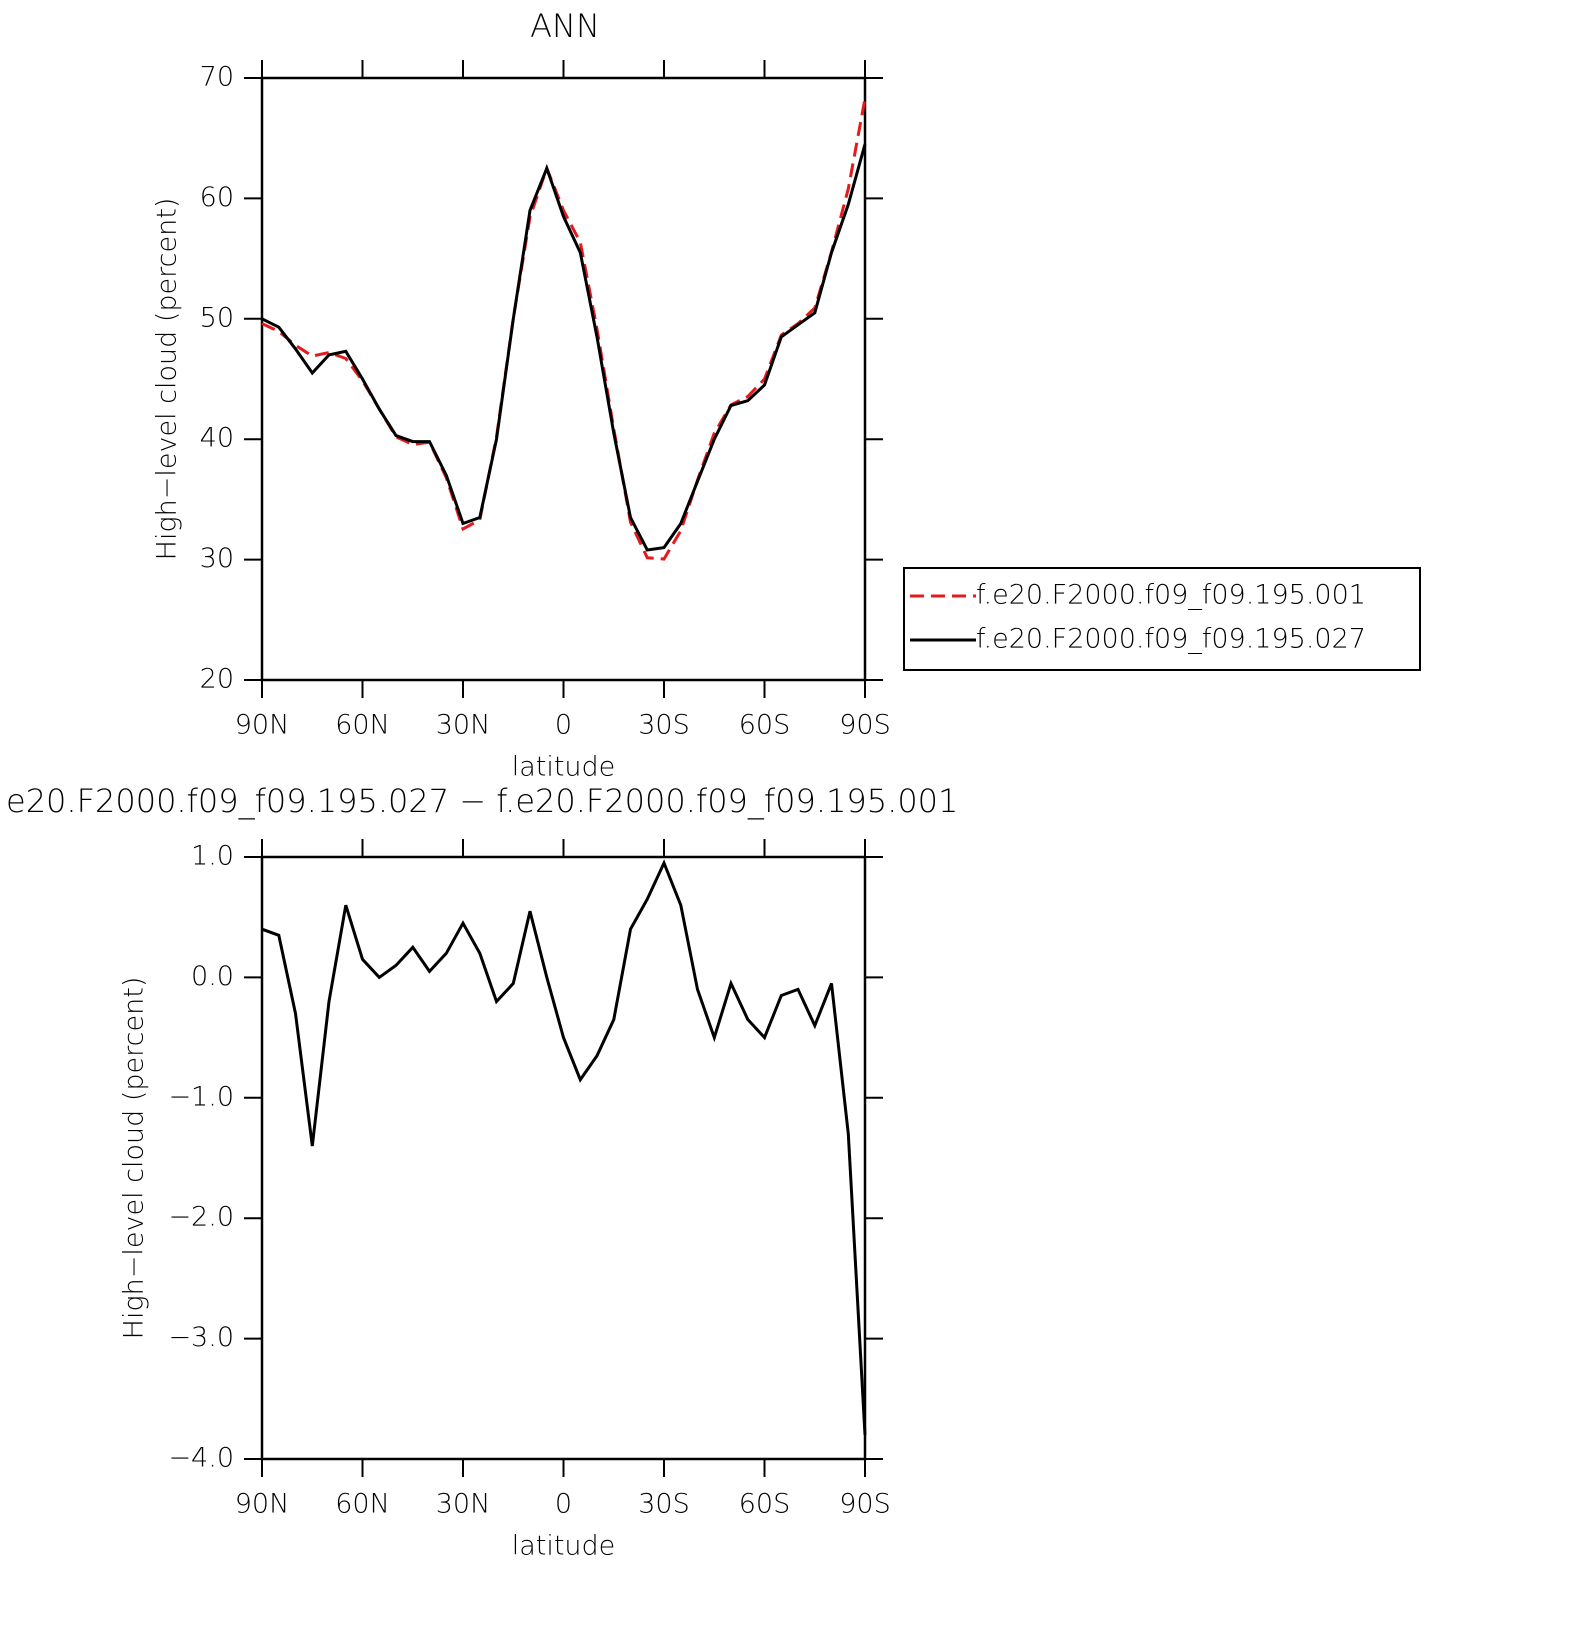 Image resolution: width=1588 pixels, height=1635 pixels. I want to click on chart-title: ANN, so click(565, 26).